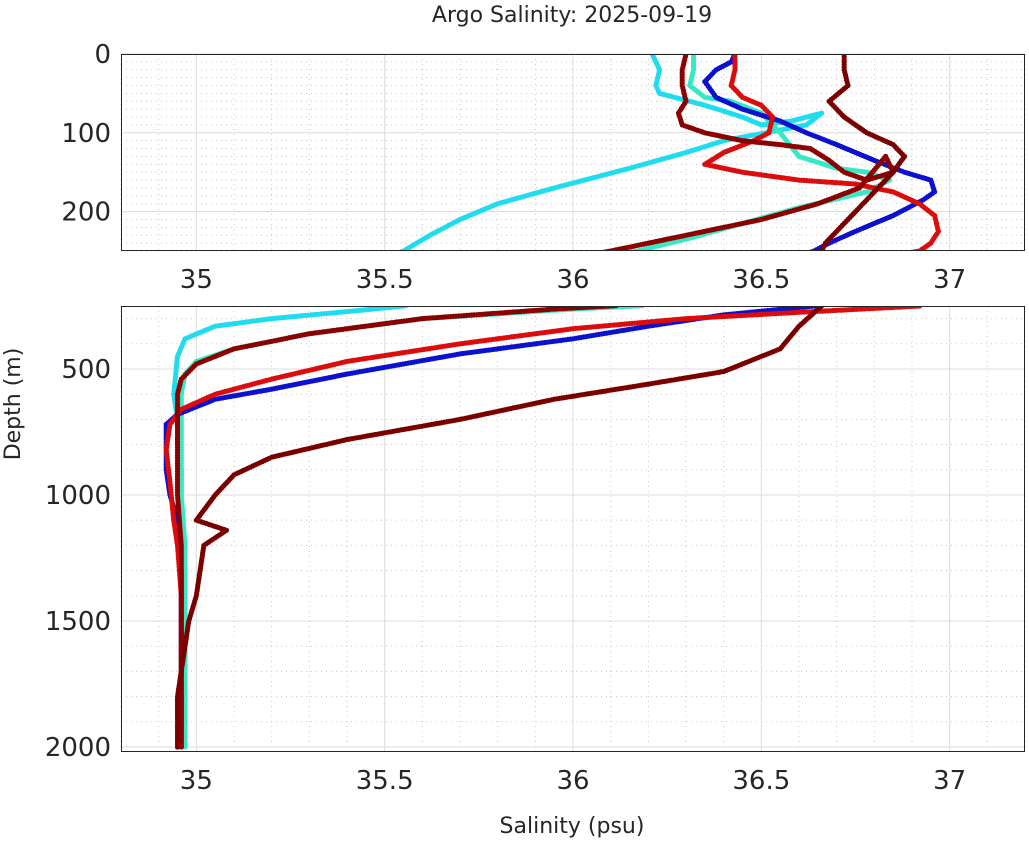 The image size is (1029, 841). I want to click on y-tick-label: 100, so click(86, 134).